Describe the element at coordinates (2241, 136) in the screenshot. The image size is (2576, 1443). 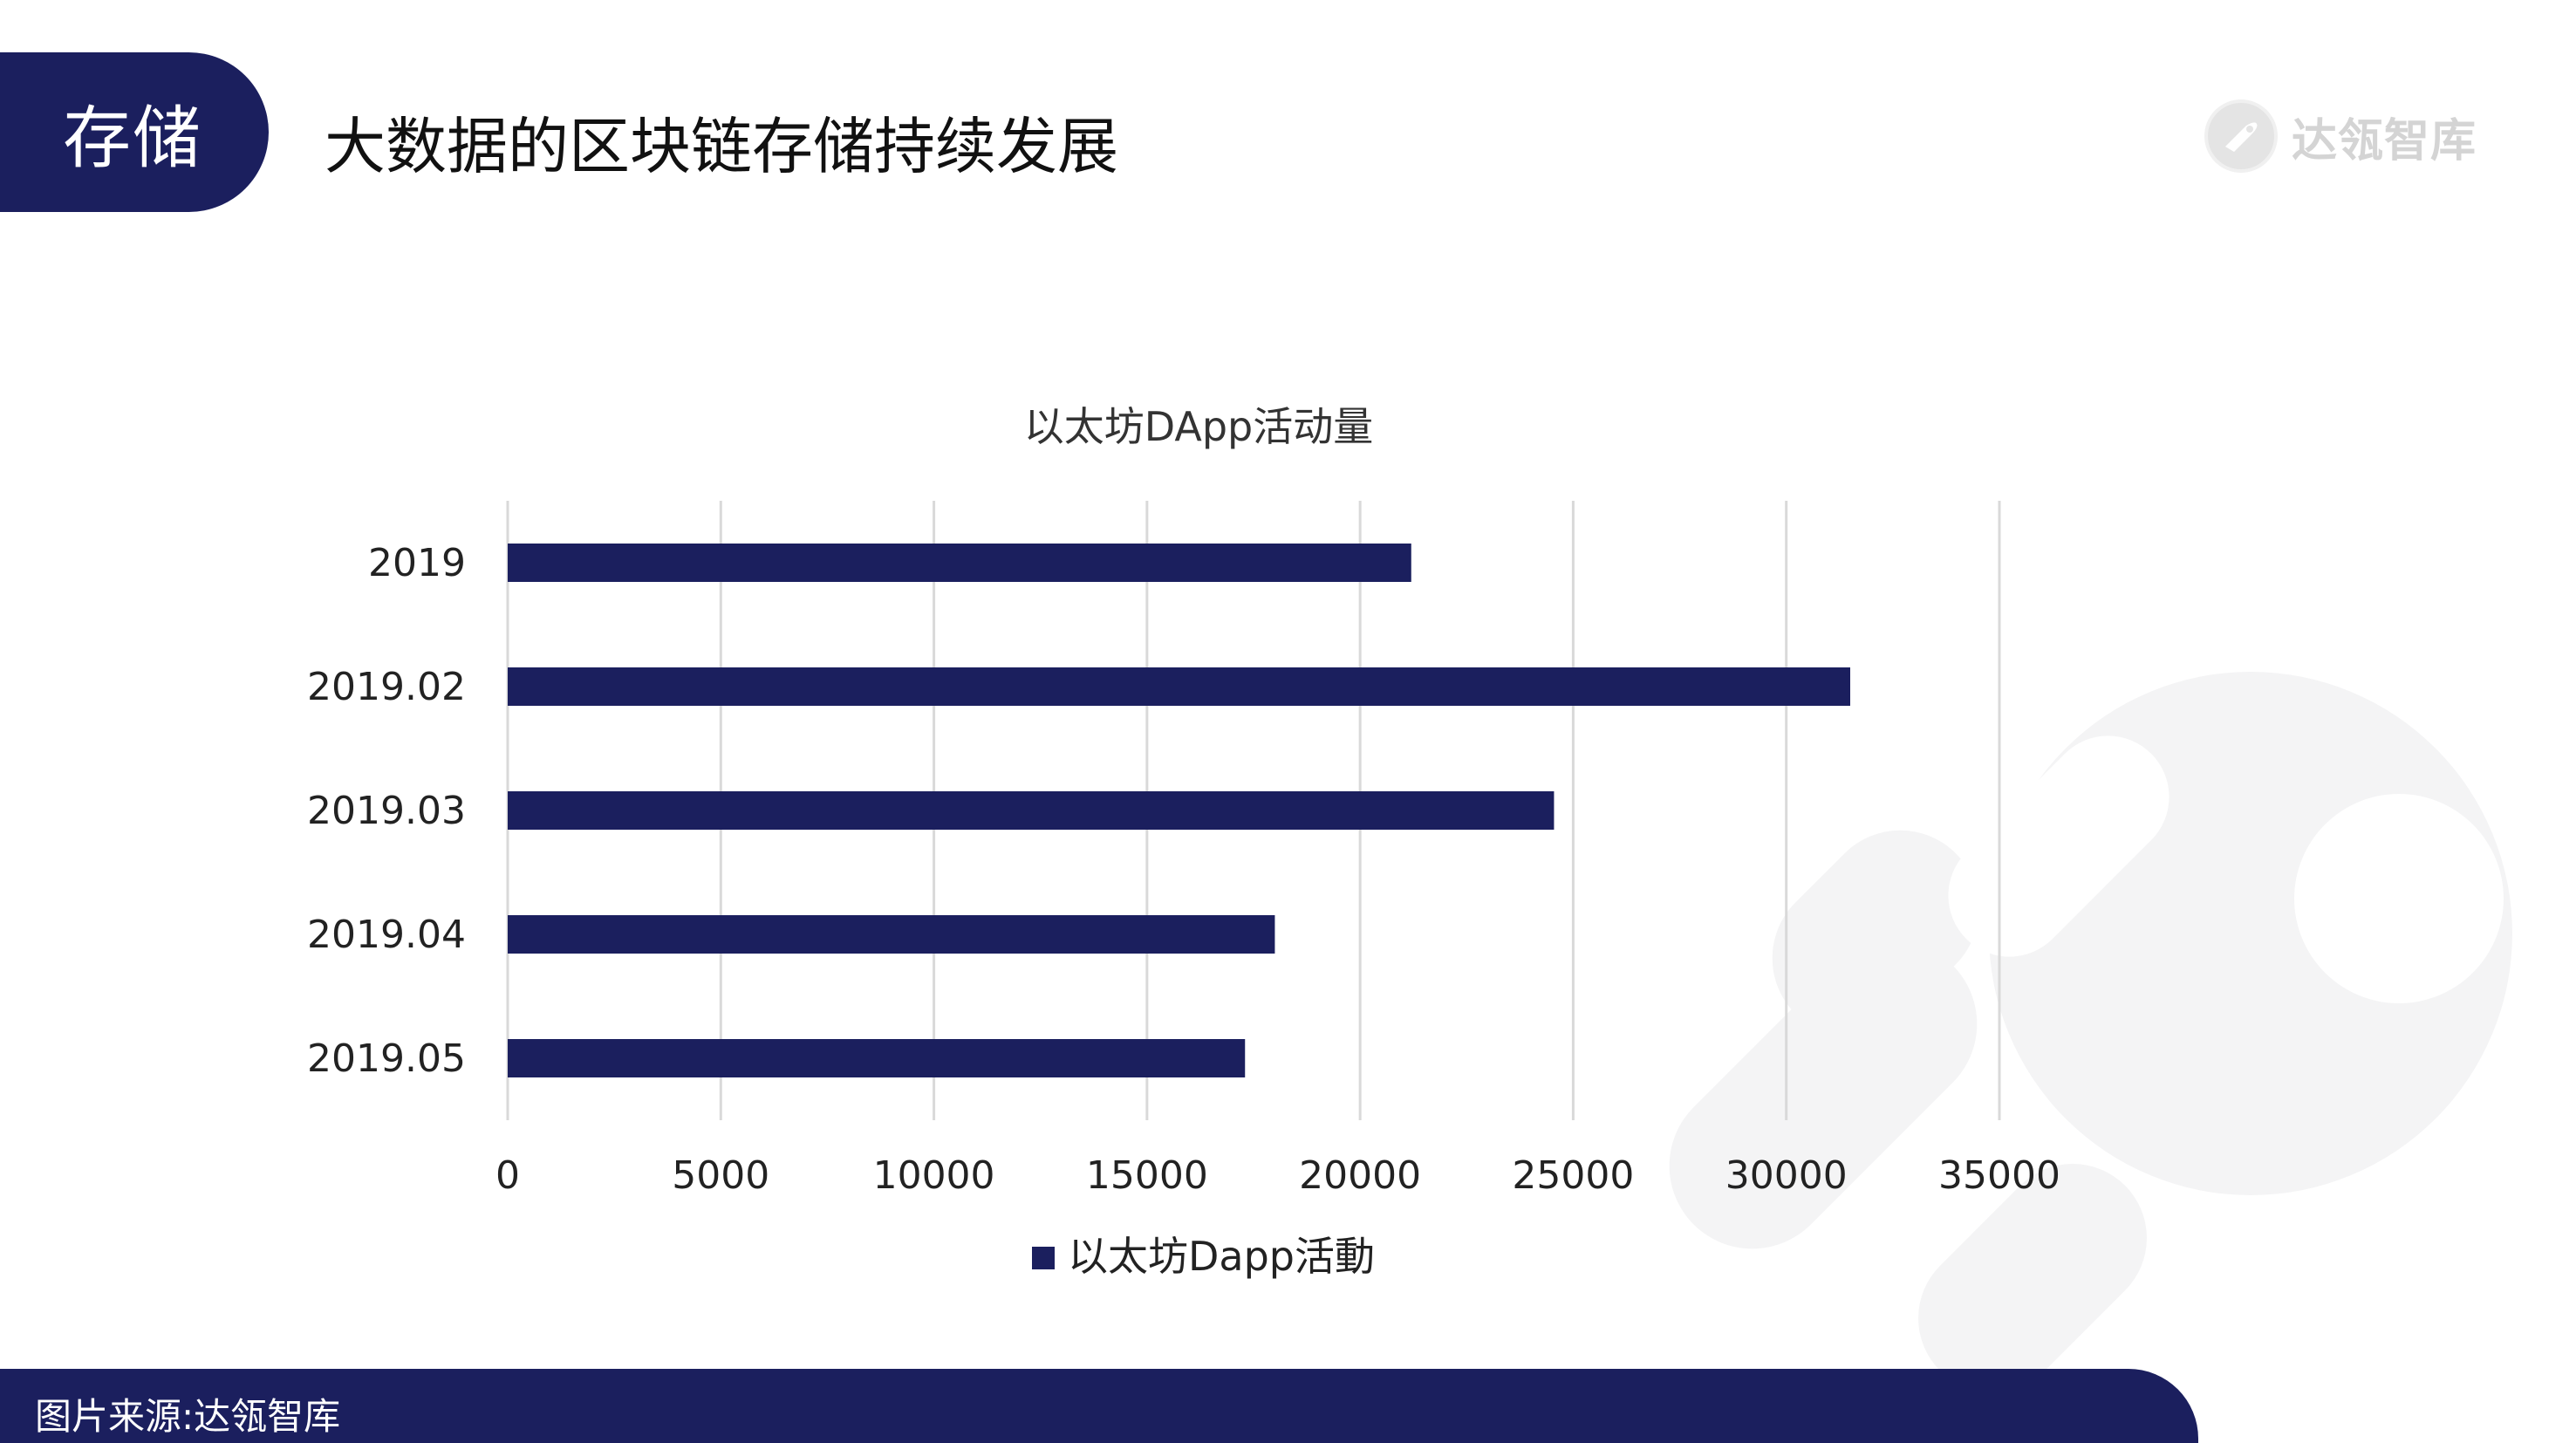
I see `rocket-badge-icon` at that location.